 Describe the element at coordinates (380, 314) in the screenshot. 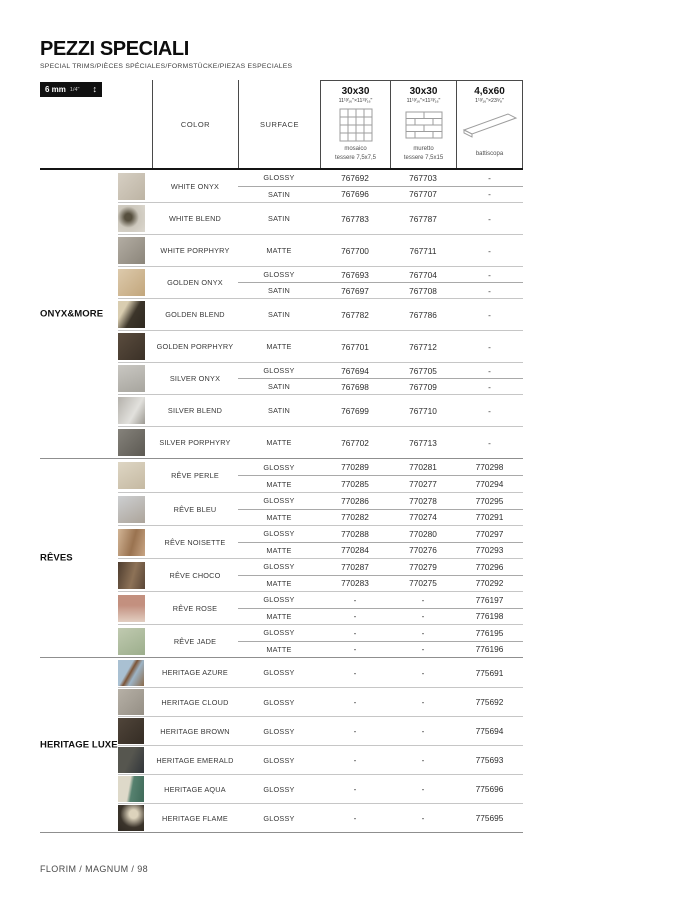

I see `finish-list: SATIN 767782 767786 -` at that location.